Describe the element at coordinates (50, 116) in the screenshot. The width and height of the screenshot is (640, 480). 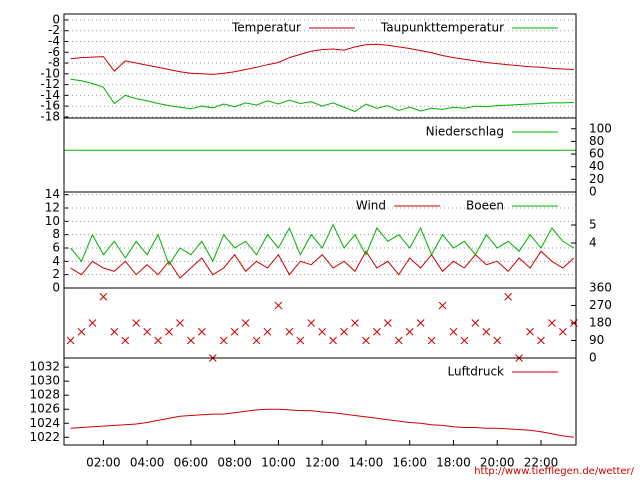
I see `y-tick-label: -18` at that location.